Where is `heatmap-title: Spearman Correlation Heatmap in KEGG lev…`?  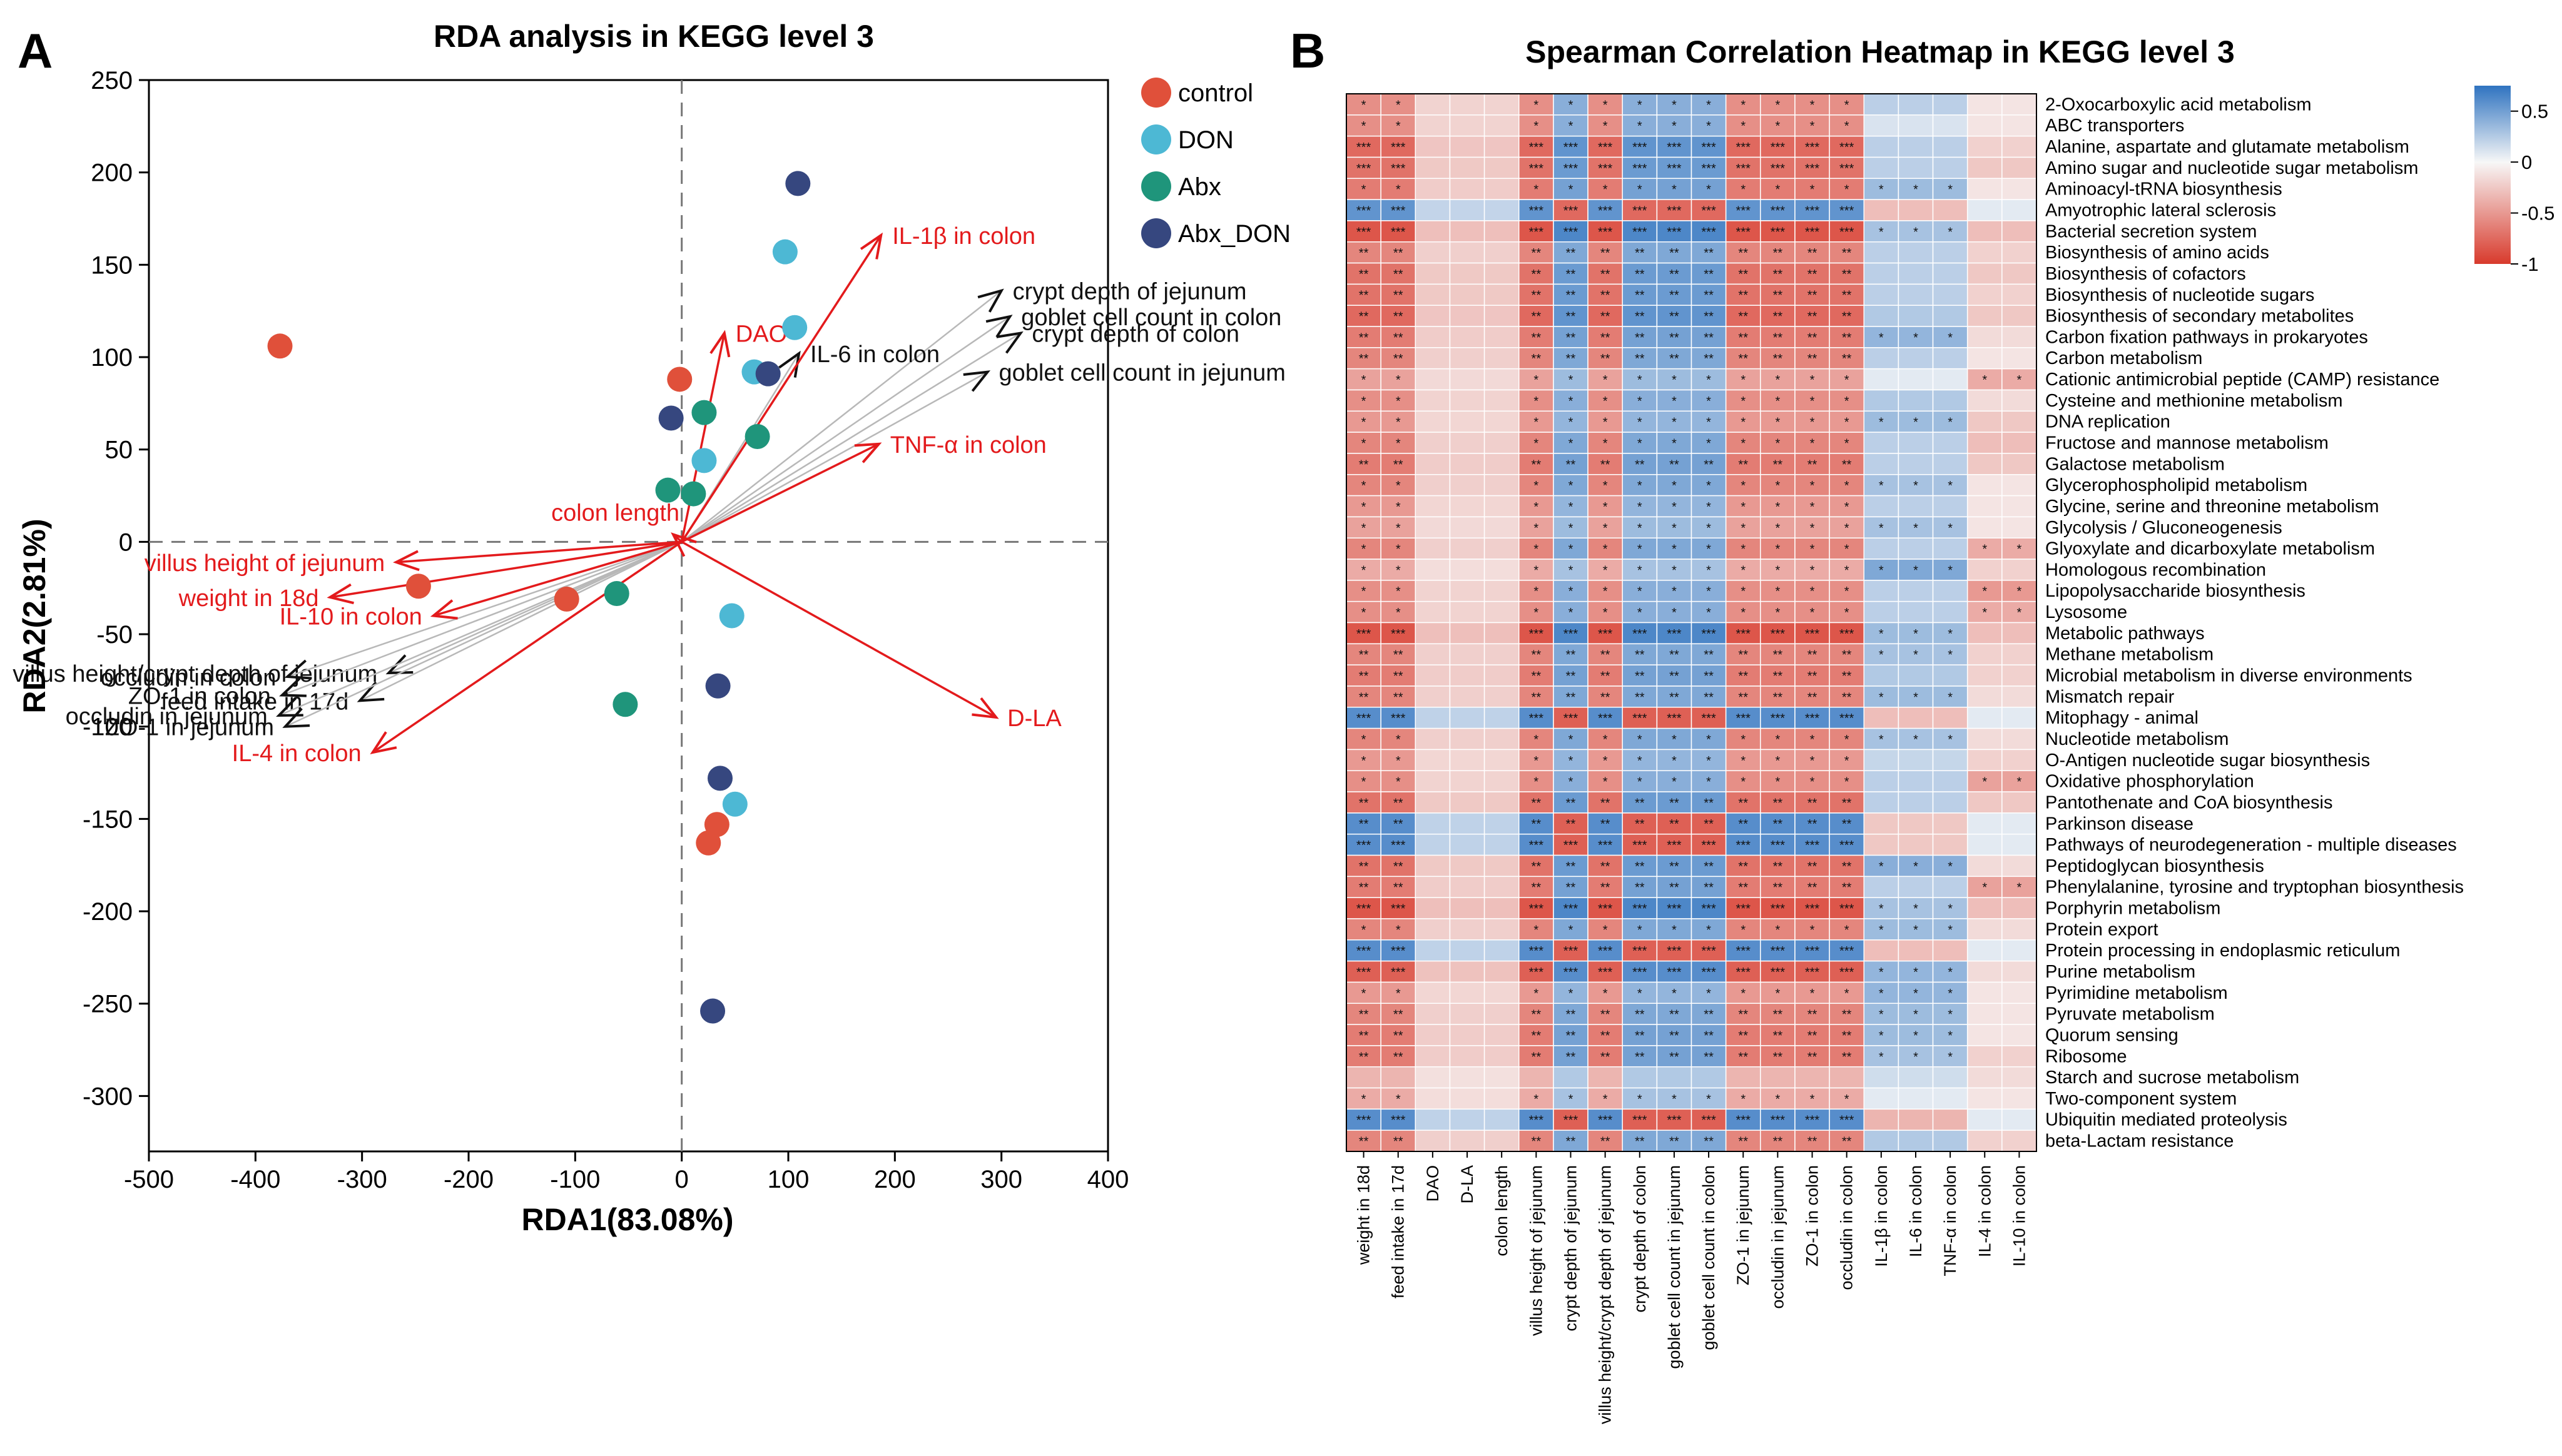
heatmap-title: Spearman Correlation Heatmap in KEGG lev… is located at coordinates (1880, 51).